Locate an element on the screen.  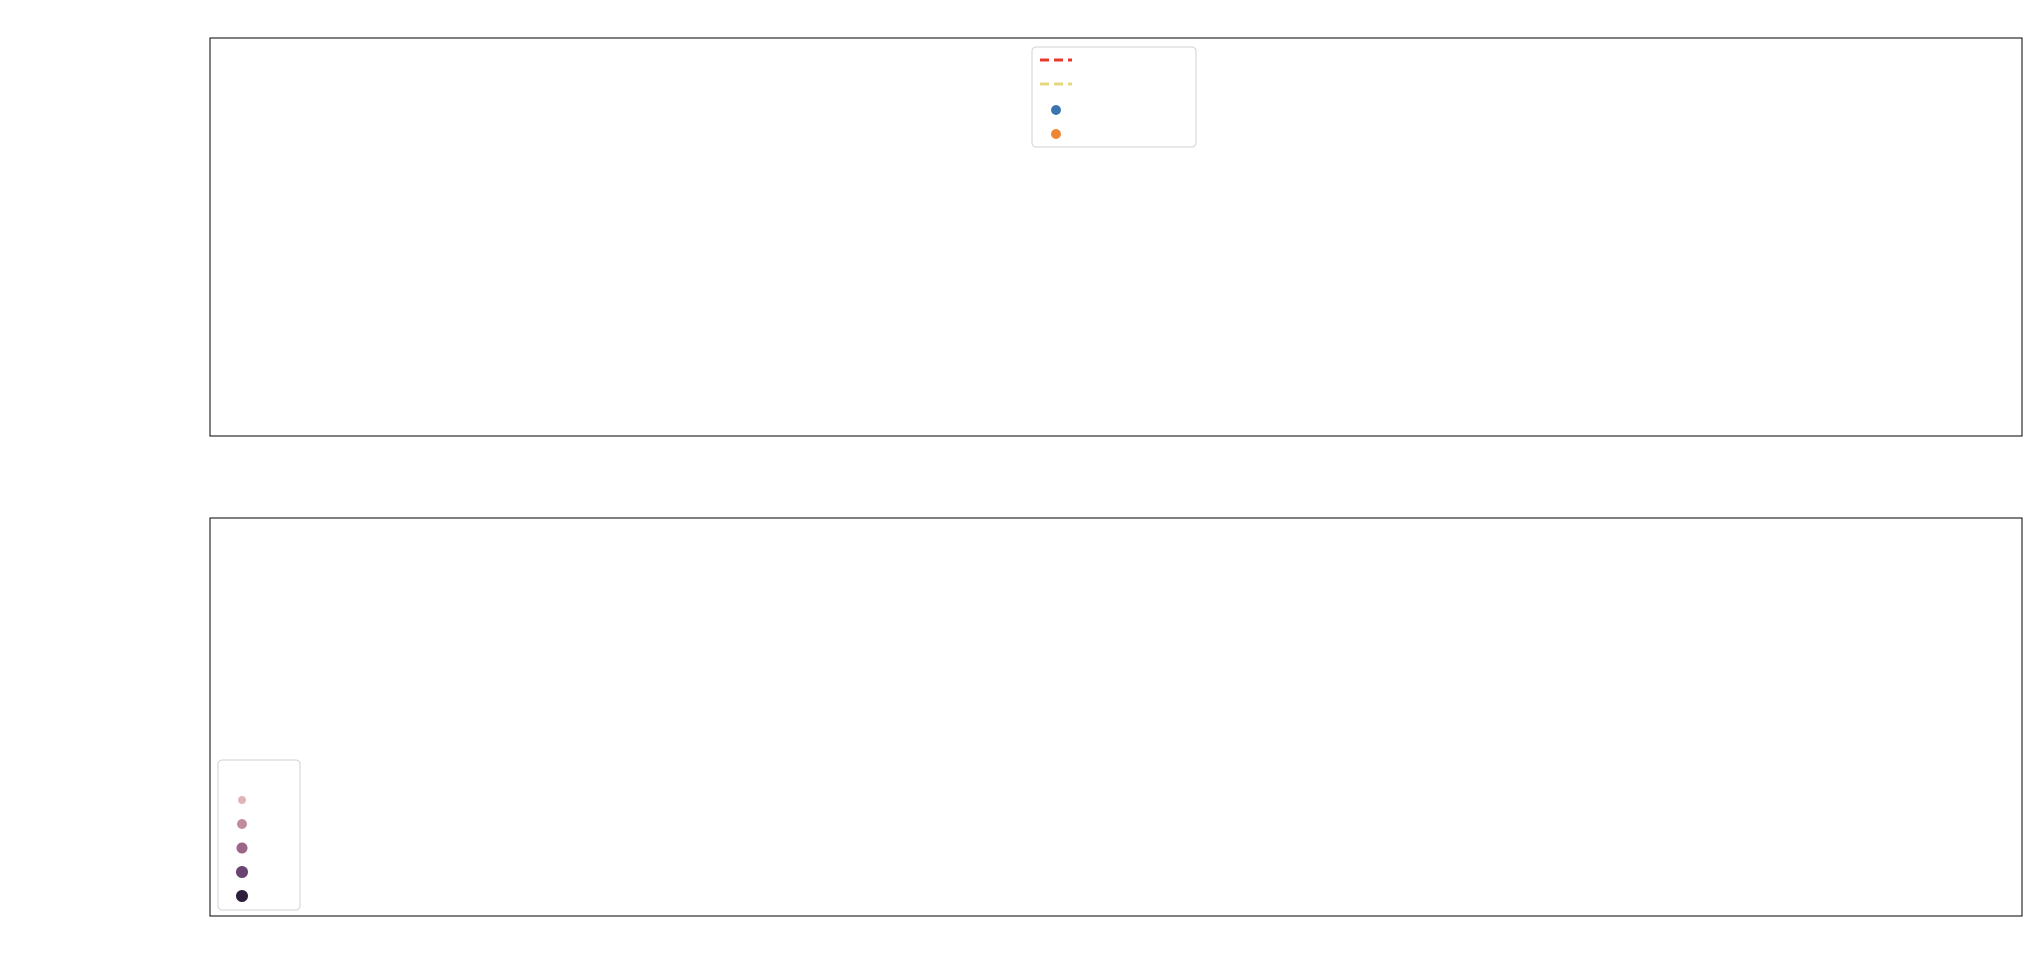
legend-errtype-32-marker is located at coordinates (242, 872).